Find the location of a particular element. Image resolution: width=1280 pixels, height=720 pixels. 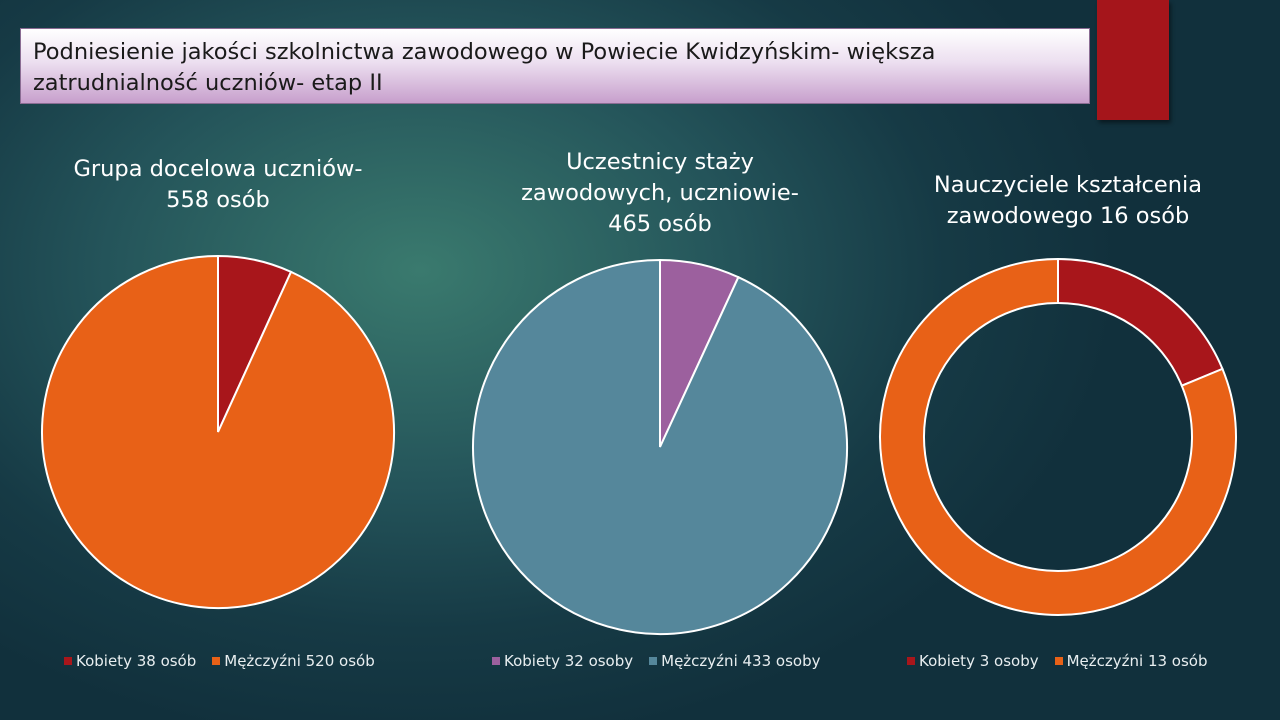

legend-item: Mężczyźni 13 osób is located at coordinates (1131, 661).